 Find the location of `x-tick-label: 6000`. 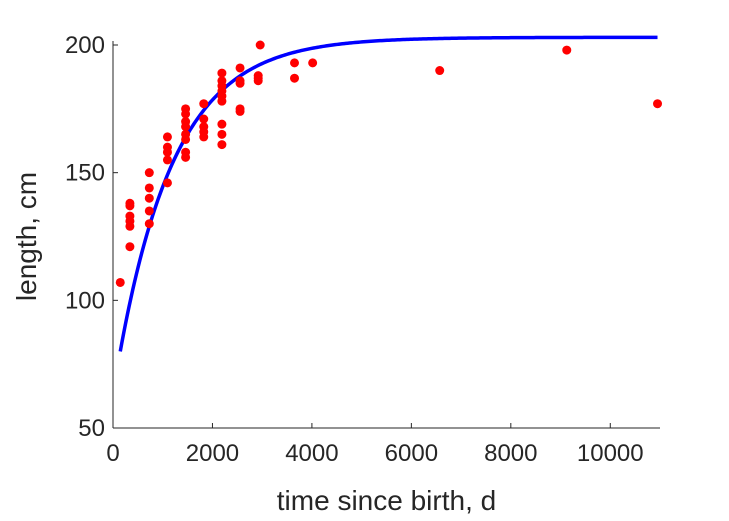

x-tick-label: 6000 is located at coordinates (411, 453).